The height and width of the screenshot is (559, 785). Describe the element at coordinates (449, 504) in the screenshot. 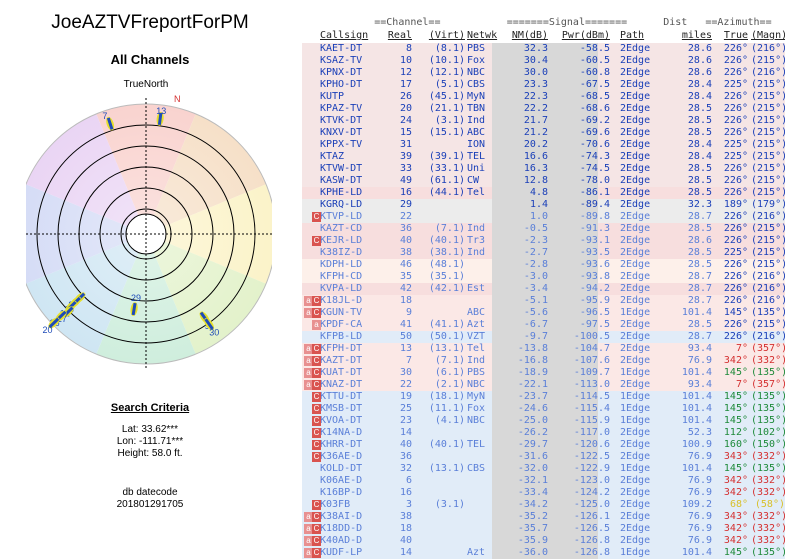

I see `cell-virt: (3.1)` at that location.